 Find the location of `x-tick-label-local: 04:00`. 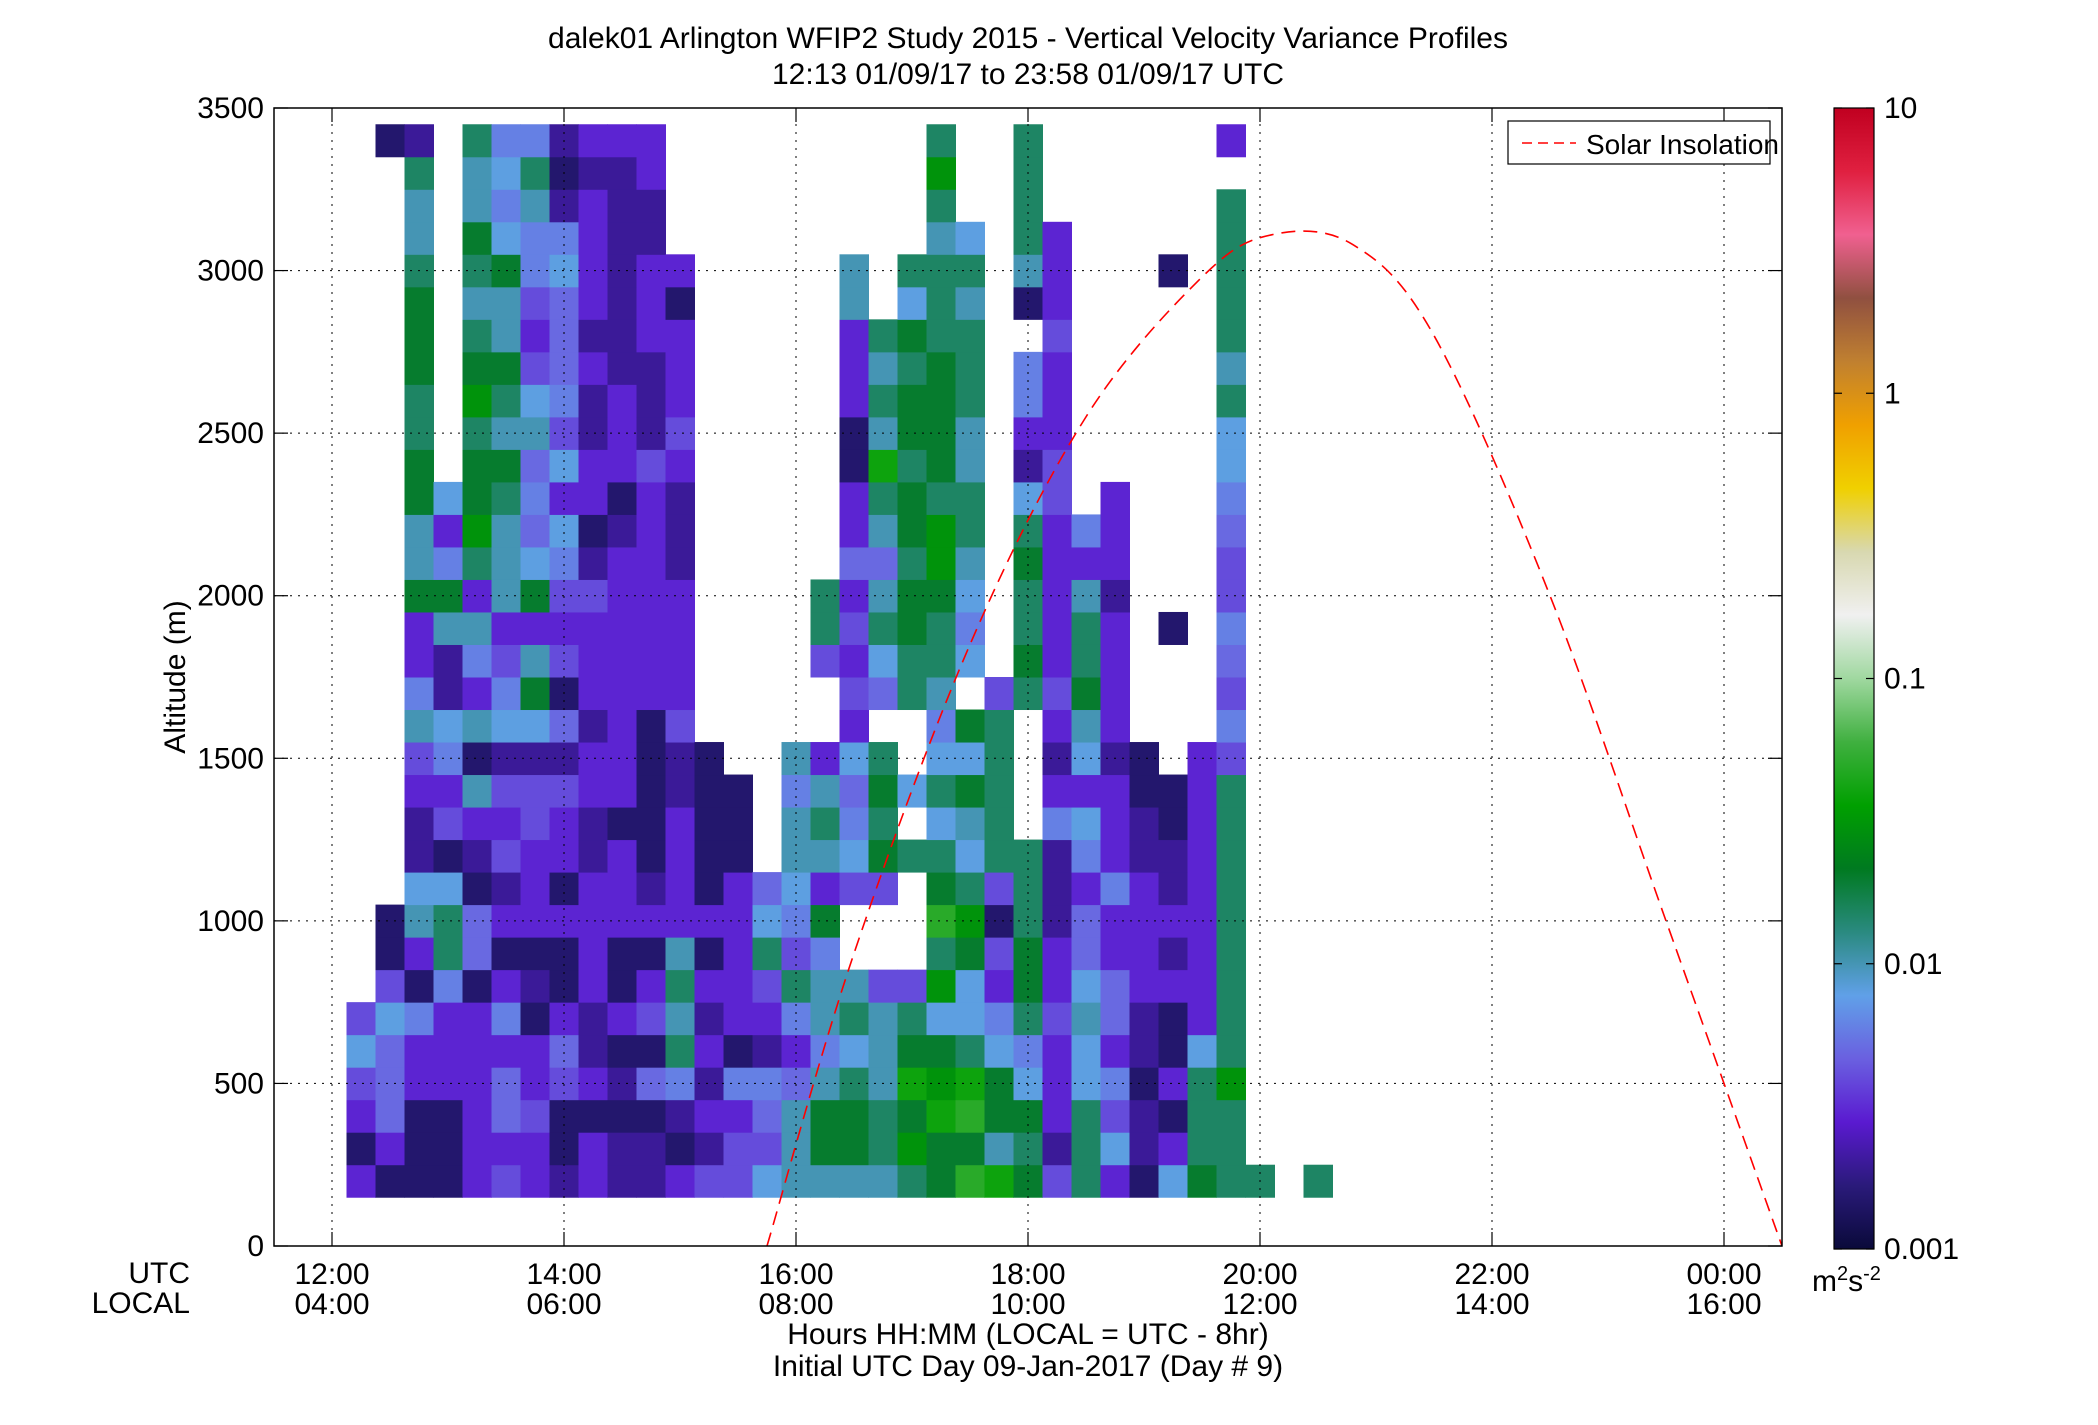

x-tick-label-local: 04:00 is located at coordinates (331, 1304).